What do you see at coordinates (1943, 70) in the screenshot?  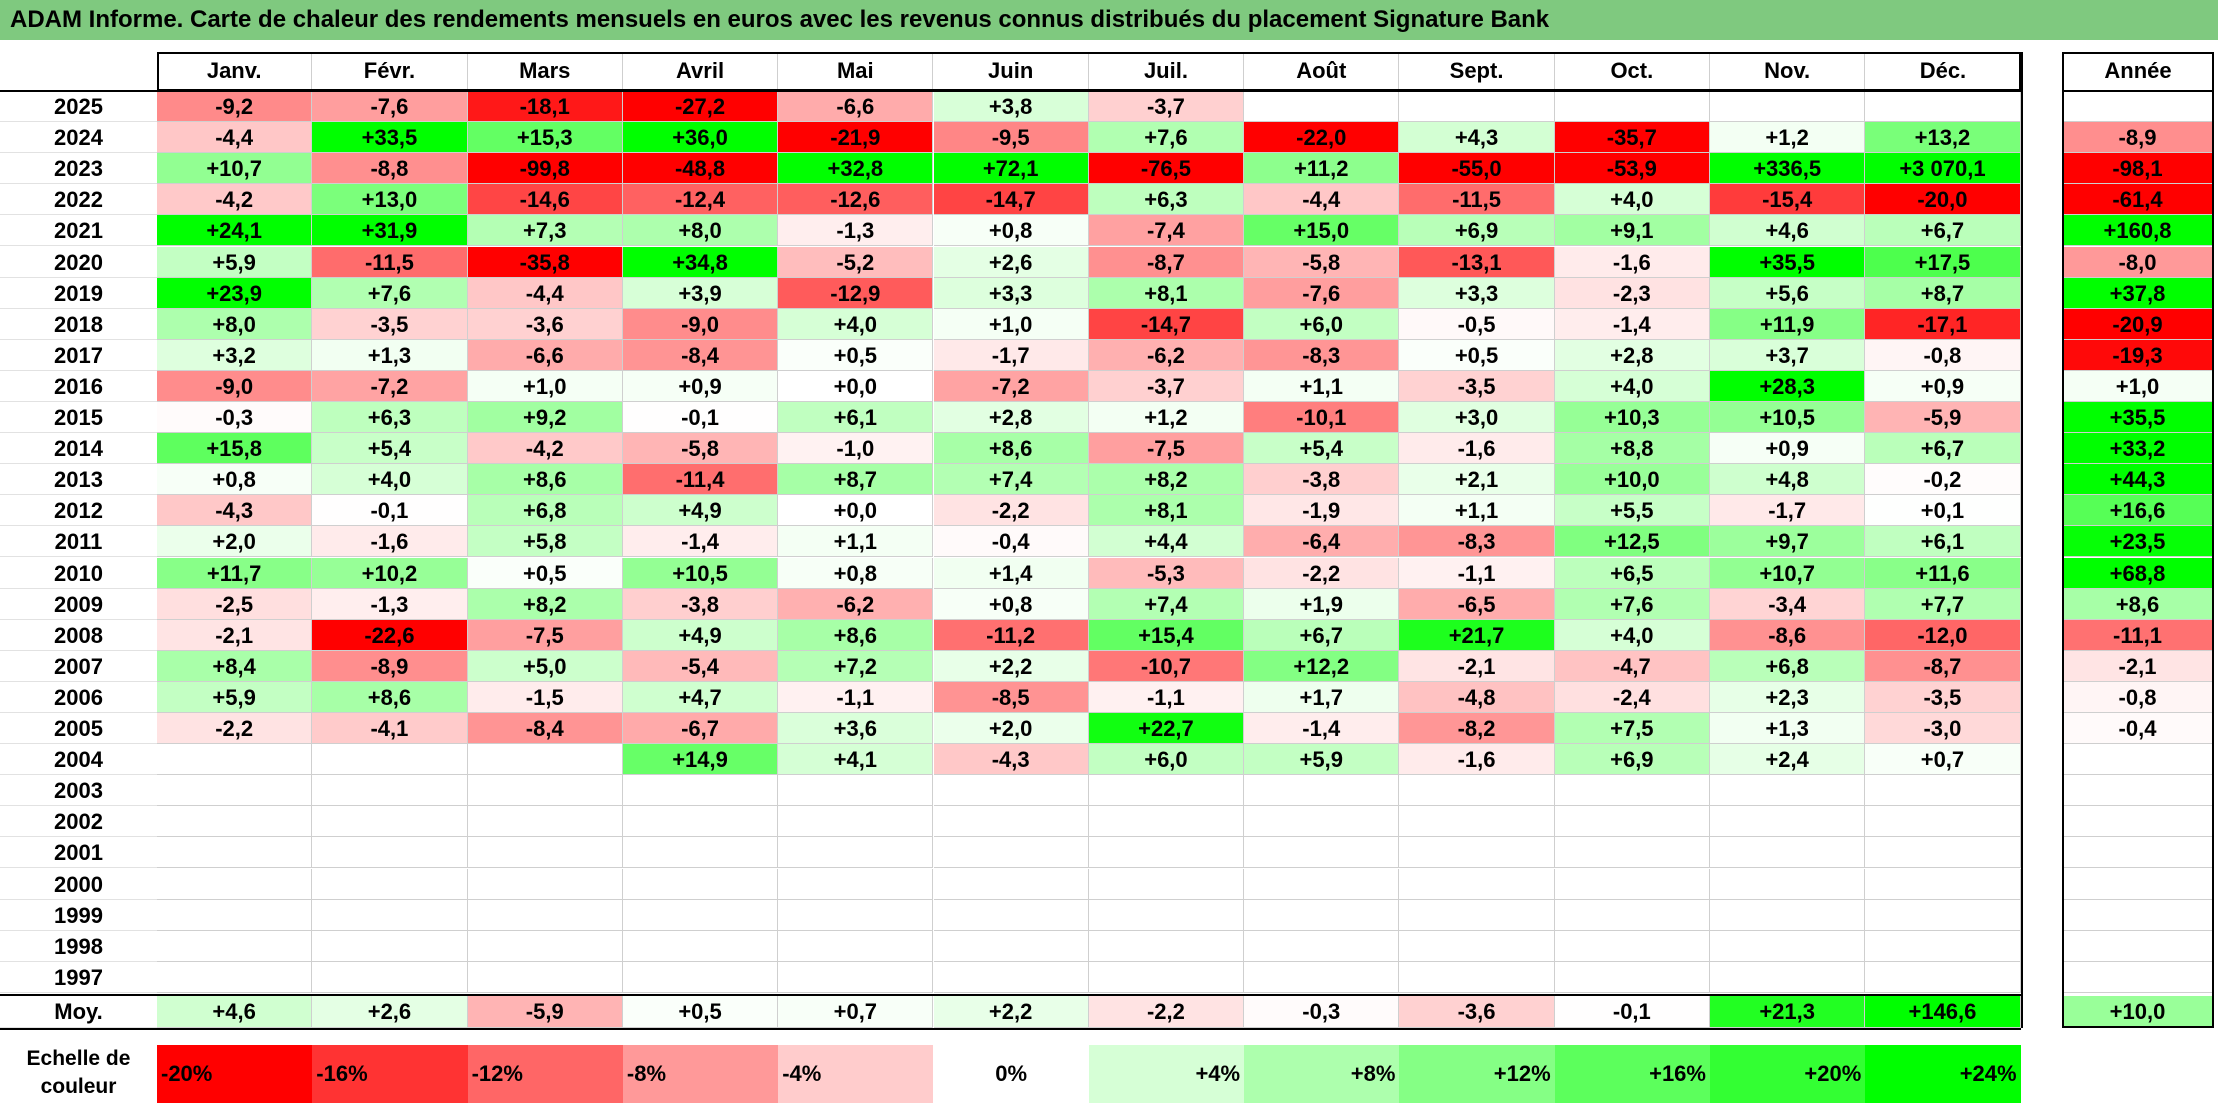 I see `month-header: Déc.` at bounding box center [1943, 70].